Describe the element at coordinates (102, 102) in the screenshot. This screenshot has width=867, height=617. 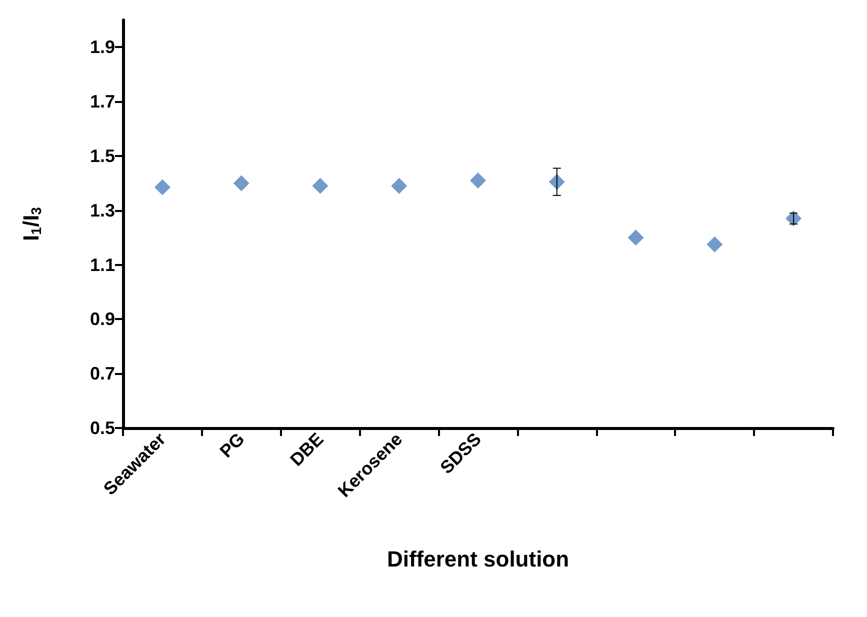
I see `y-tick-label: 1.7` at that location.